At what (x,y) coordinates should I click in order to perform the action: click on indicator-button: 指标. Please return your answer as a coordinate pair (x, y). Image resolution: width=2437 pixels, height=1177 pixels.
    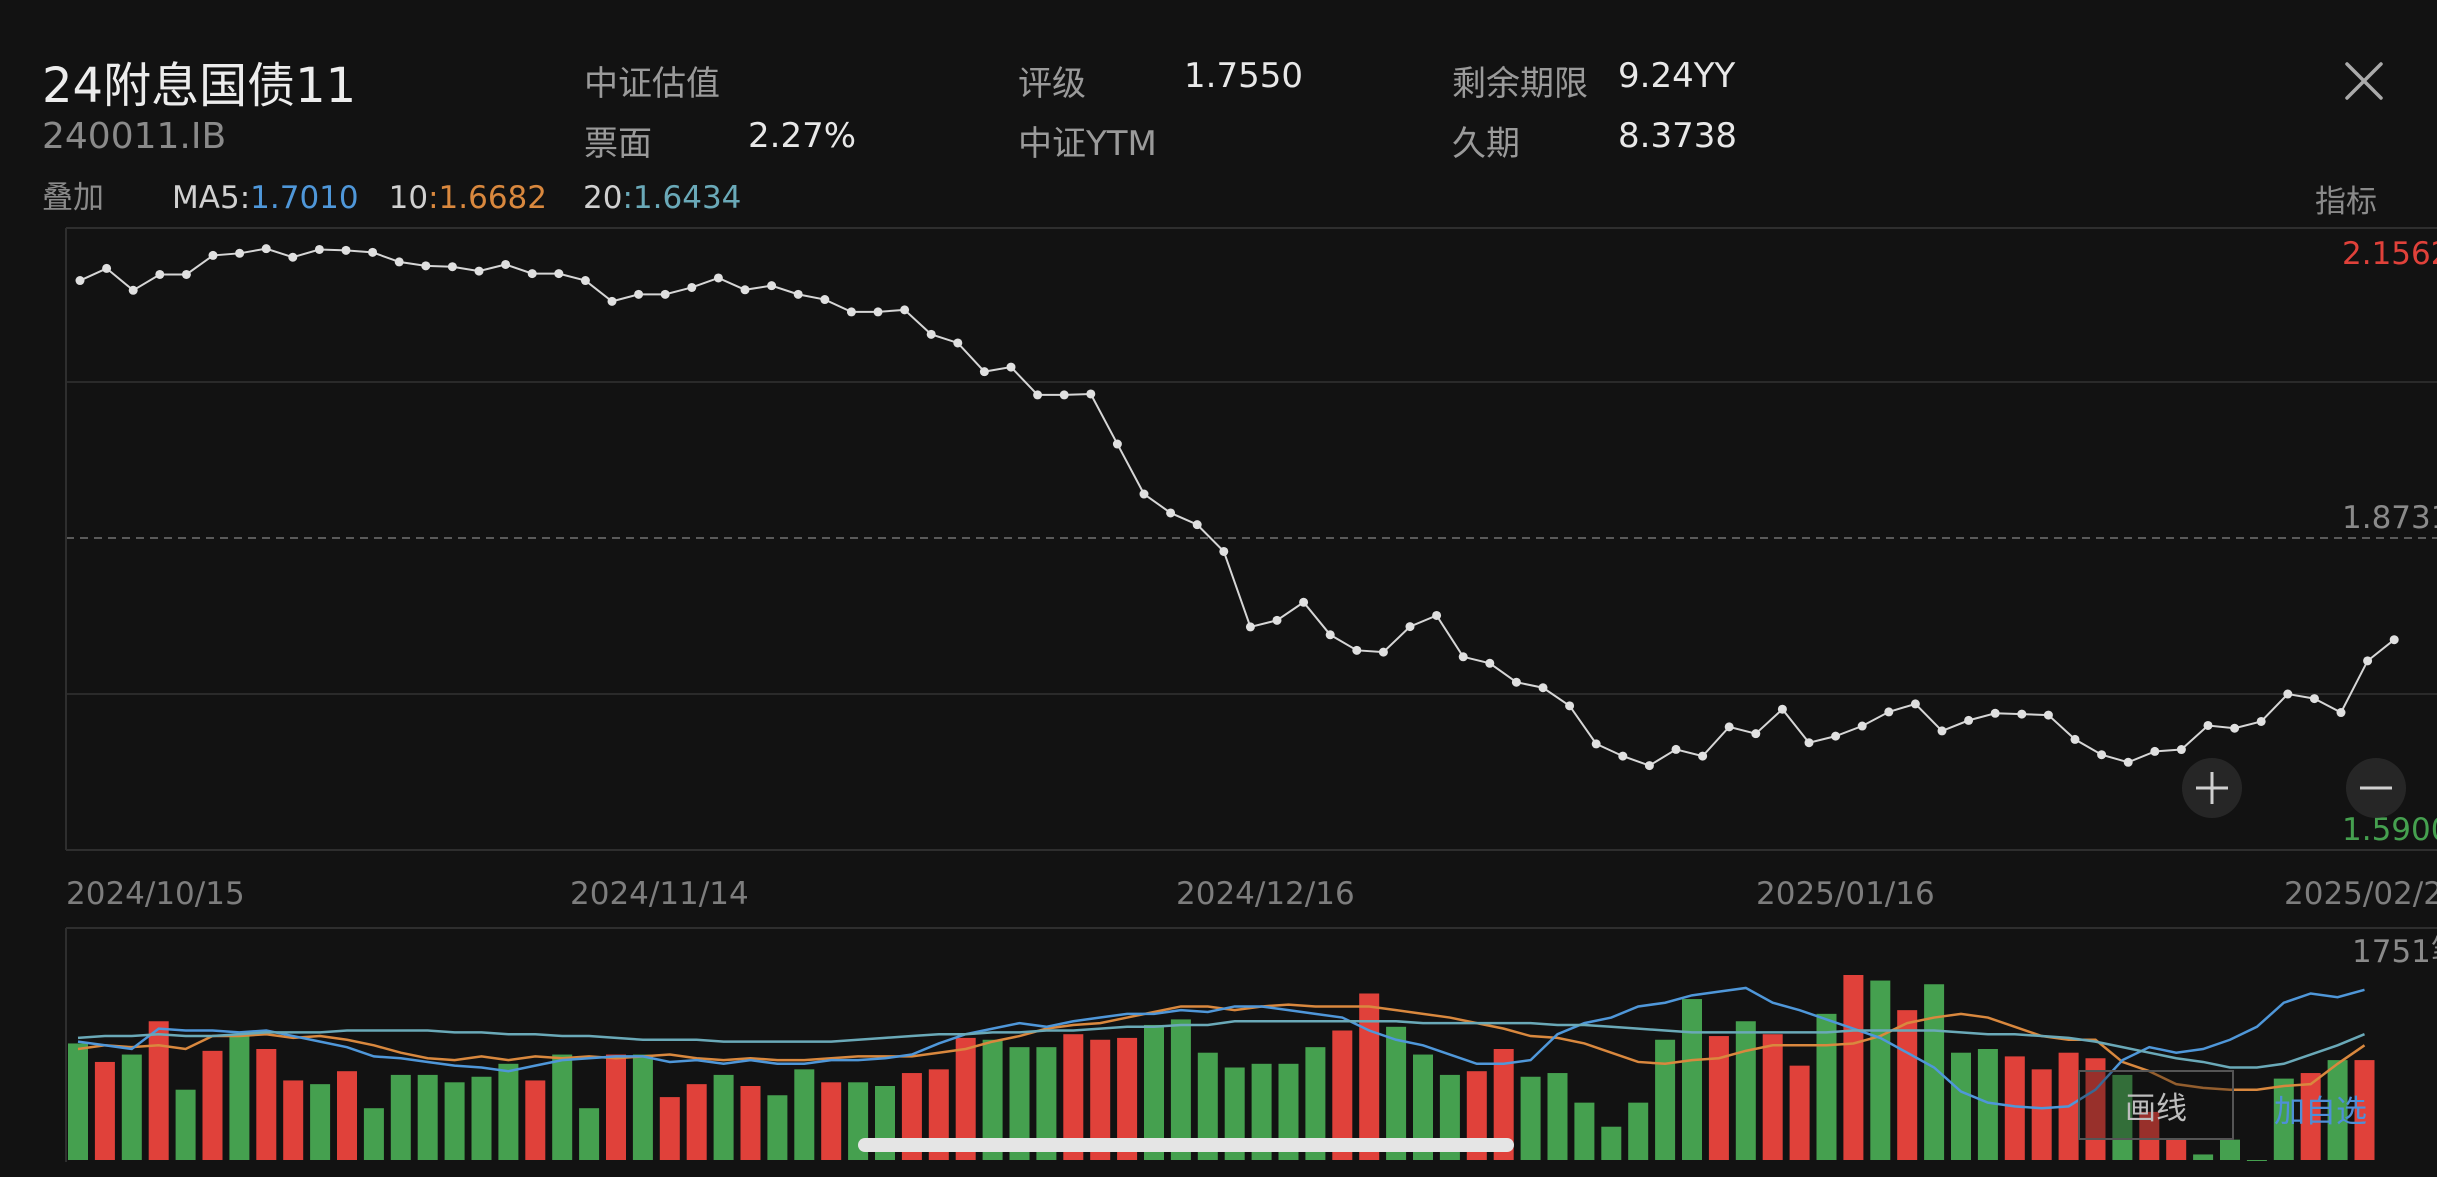
    Looking at the image, I should click on (2346, 202).